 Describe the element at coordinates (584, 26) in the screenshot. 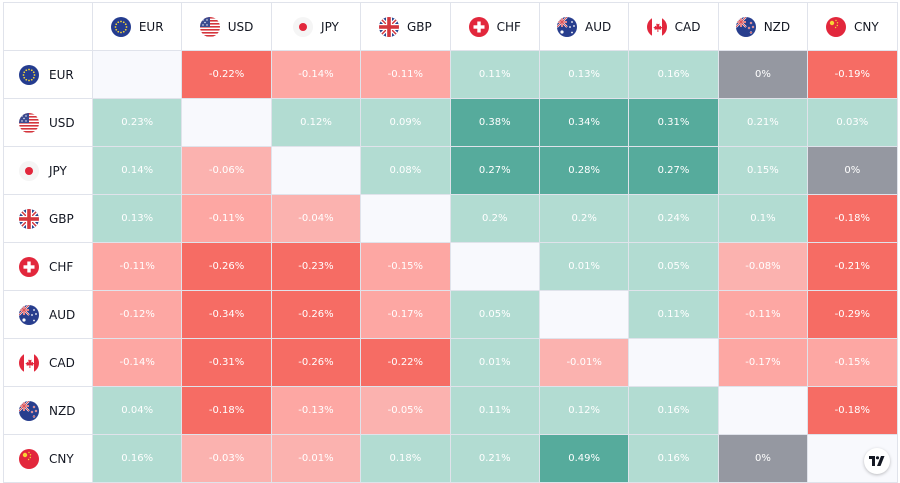

I see `column-header-aud: AUD` at that location.